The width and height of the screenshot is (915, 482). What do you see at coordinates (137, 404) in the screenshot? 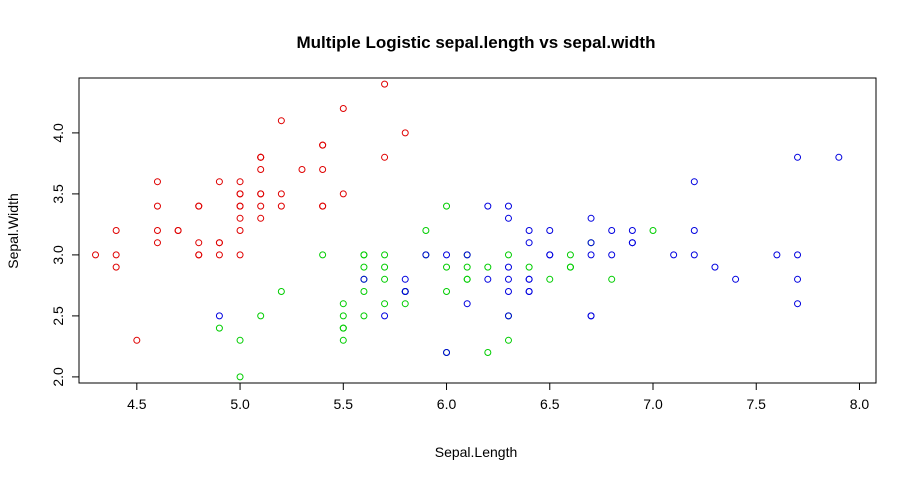
I see `x-tick-label: 4.5` at bounding box center [137, 404].